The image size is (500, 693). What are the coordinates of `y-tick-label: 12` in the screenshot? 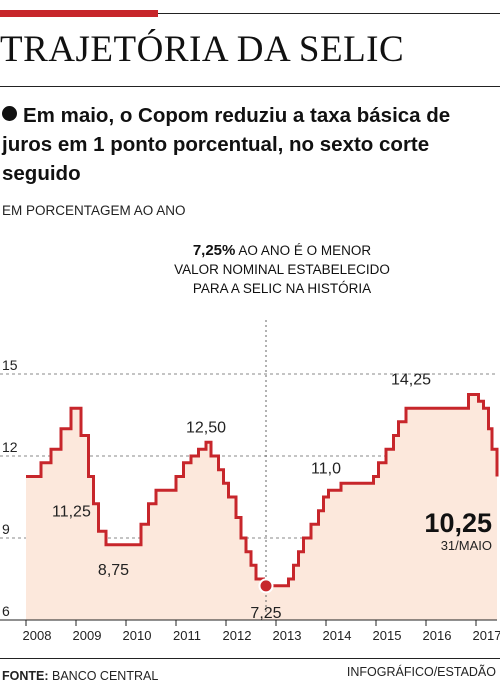 It's located at (10, 447).